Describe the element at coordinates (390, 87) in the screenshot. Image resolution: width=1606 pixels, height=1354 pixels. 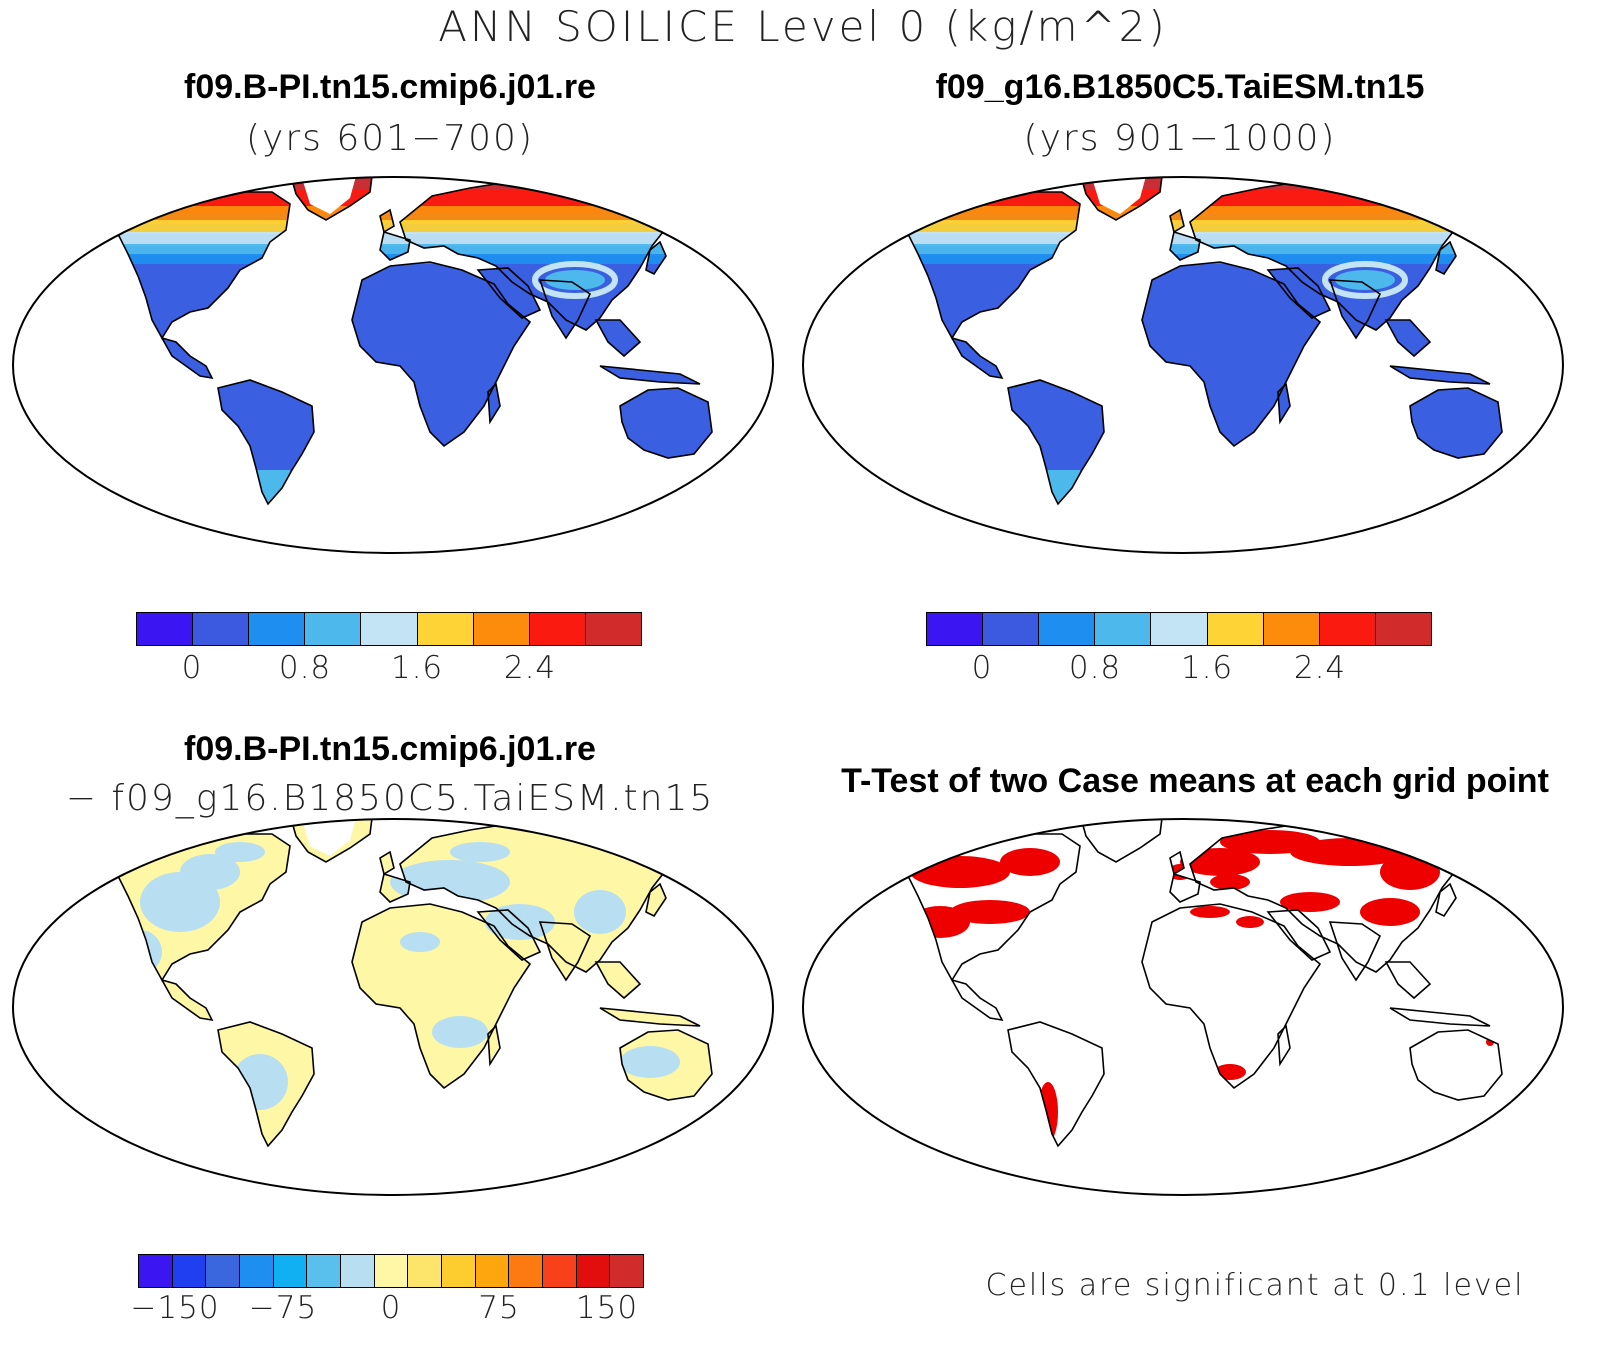
I see `panel-1-title: f09.B-PI.tn15.cmip6.j01.re` at that location.